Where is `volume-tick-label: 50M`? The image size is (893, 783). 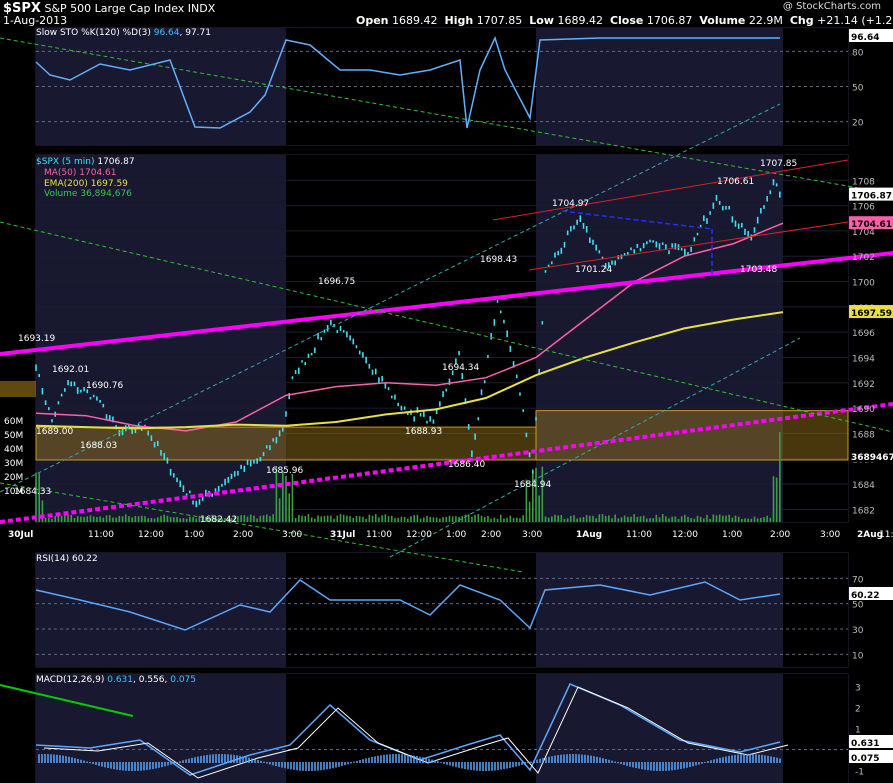
volume-tick-label: 50M is located at coordinates (13, 436).